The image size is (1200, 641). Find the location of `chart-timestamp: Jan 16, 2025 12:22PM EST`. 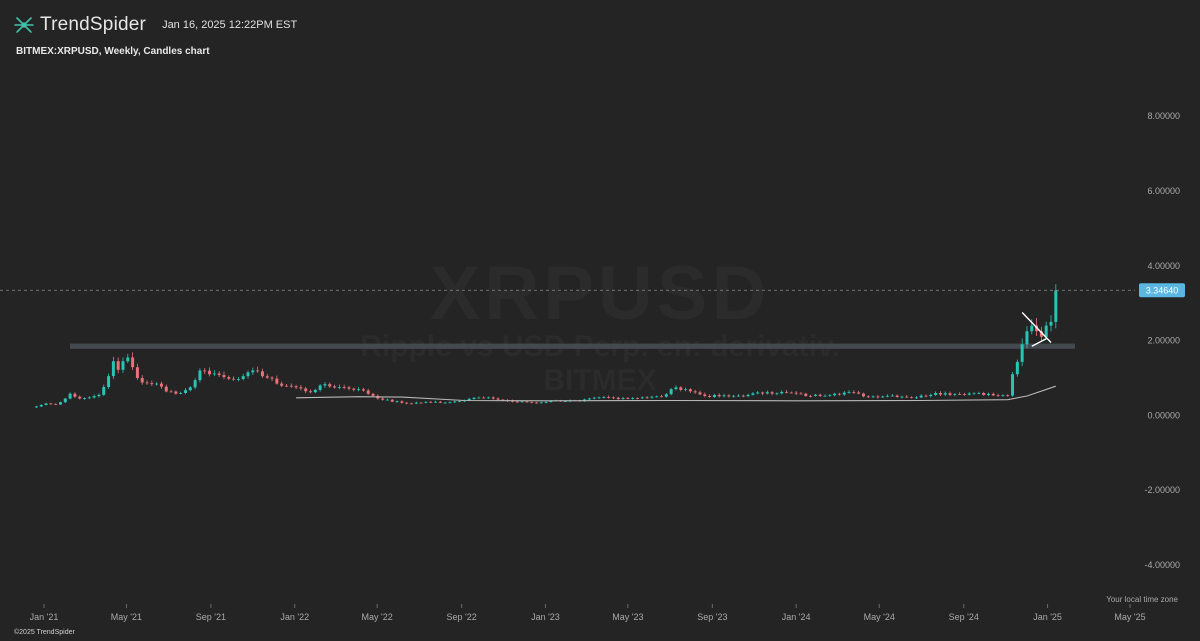

chart-timestamp: Jan 16, 2025 12:22PM EST is located at coordinates (230, 25).